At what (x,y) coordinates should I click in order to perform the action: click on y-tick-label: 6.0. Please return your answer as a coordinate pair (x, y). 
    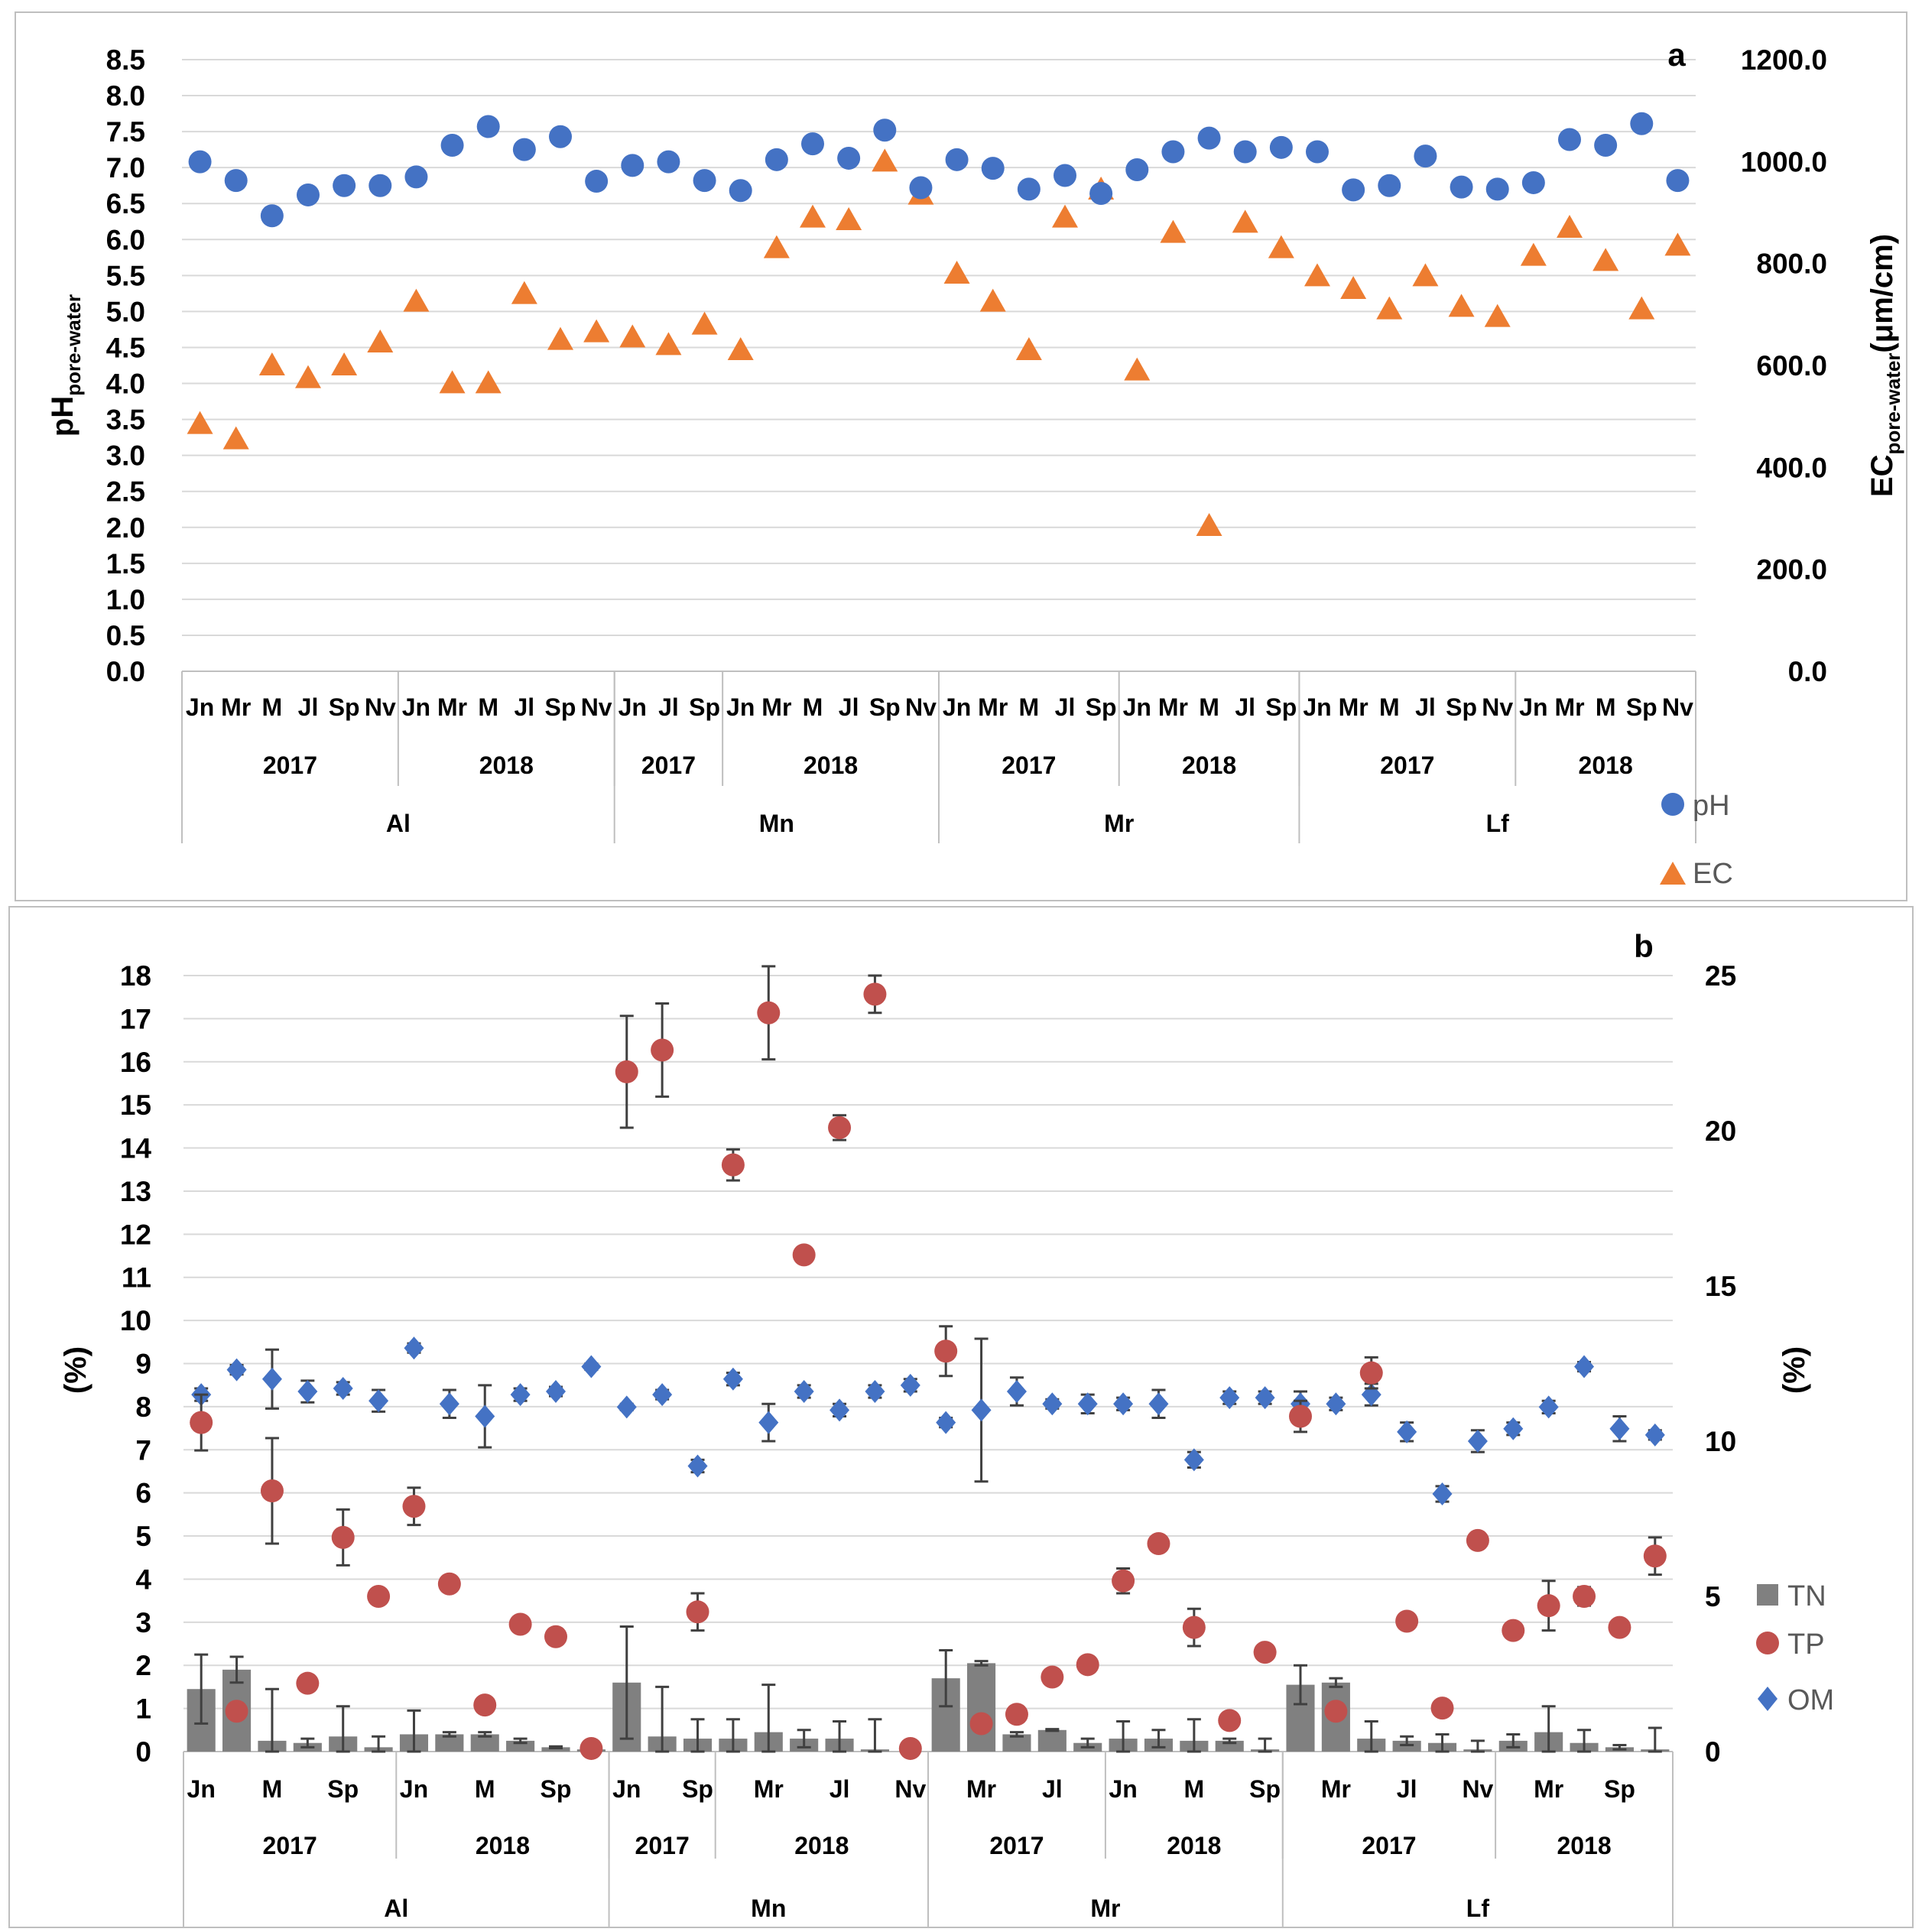
    Looking at the image, I should click on (125, 239).